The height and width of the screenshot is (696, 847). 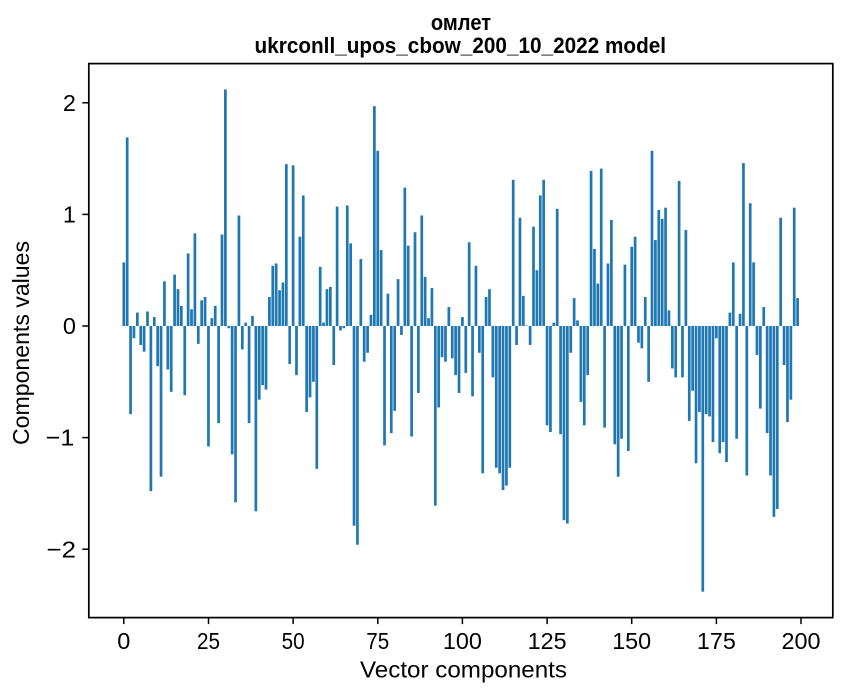 What do you see at coordinates (62, 549) in the screenshot?
I see `svg-text: −2` at bounding box center [62, 549].